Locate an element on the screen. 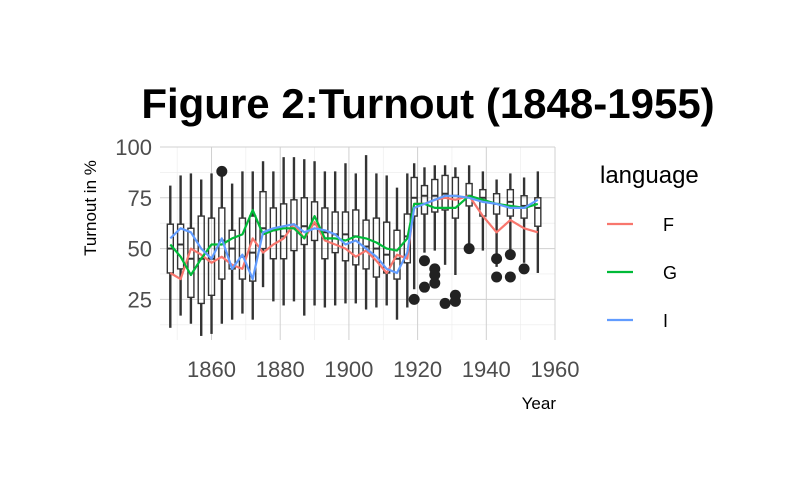 The width and height of the screenshot is (800, 494). y-tick-label: 50 is located at coordinates (140, 249).